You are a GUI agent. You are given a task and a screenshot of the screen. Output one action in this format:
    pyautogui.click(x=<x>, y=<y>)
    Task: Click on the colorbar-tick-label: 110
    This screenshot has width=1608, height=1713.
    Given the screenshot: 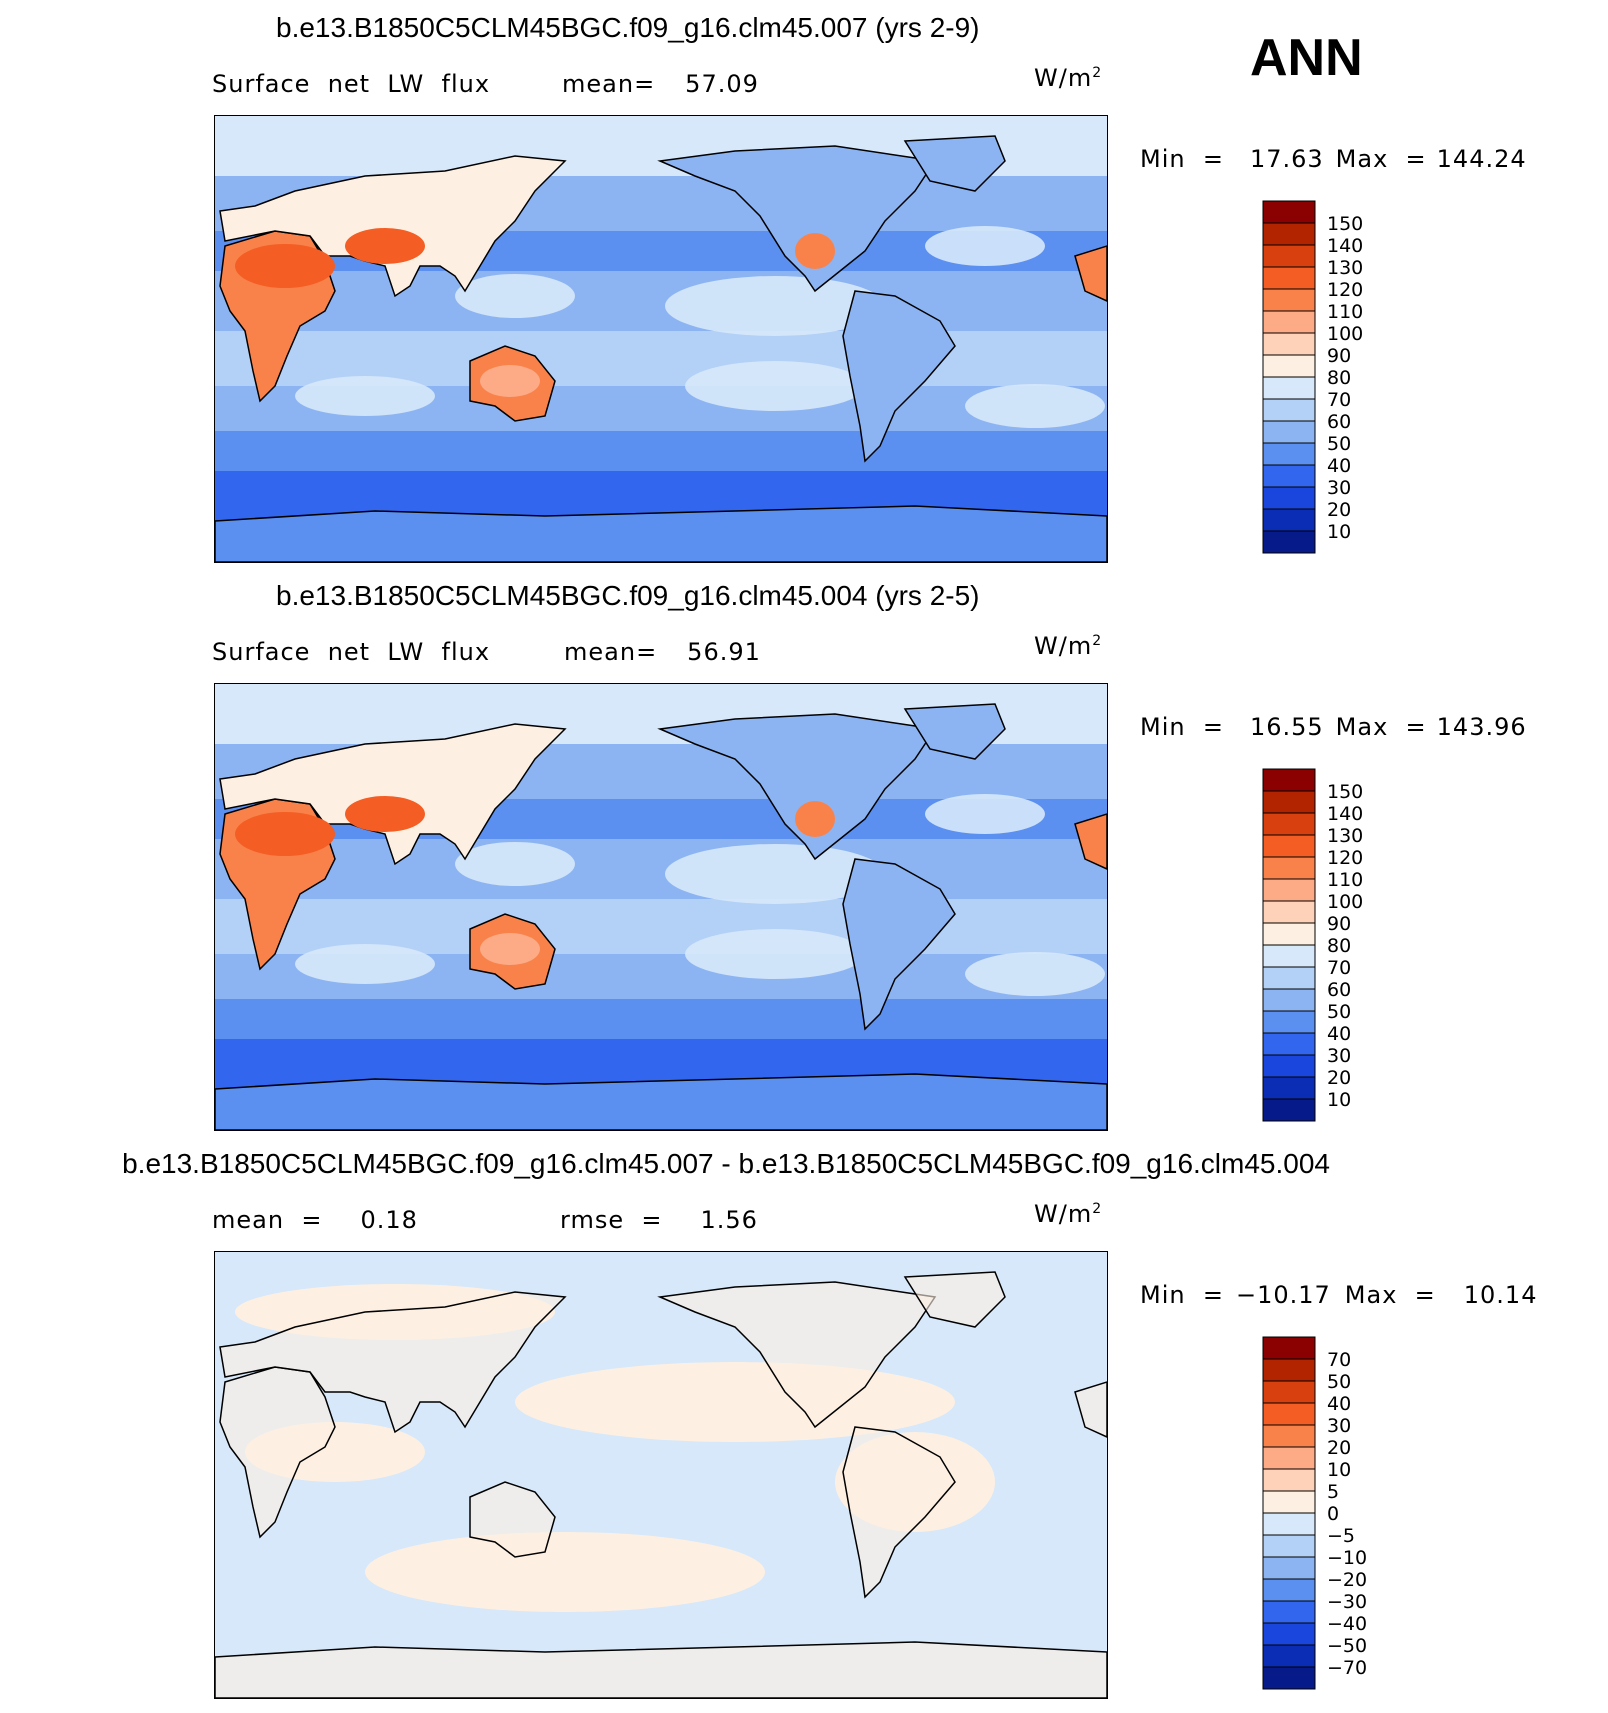 What is the action you would take?
    pyautogui.click(x=1345, y=880)
    